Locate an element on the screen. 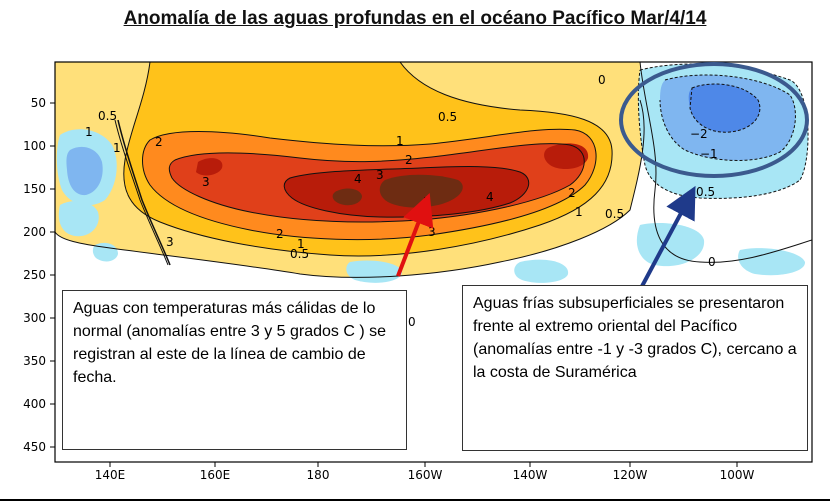 This screenshot has height=504, width=830. warm-anomaly-4-west-cell is located at coordinates (209, 167).